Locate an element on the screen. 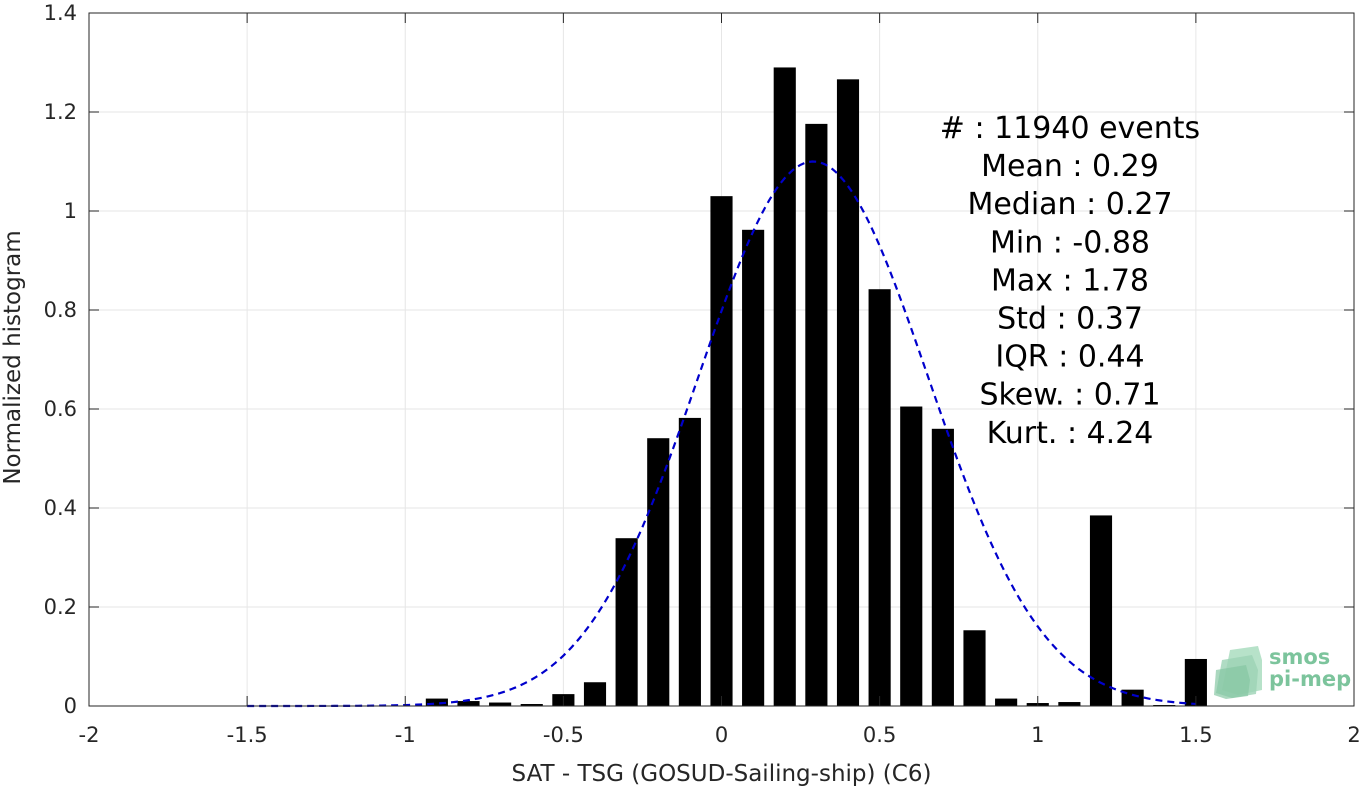  x-tick-label: 1.5 is located at coordinates (1195, 735).